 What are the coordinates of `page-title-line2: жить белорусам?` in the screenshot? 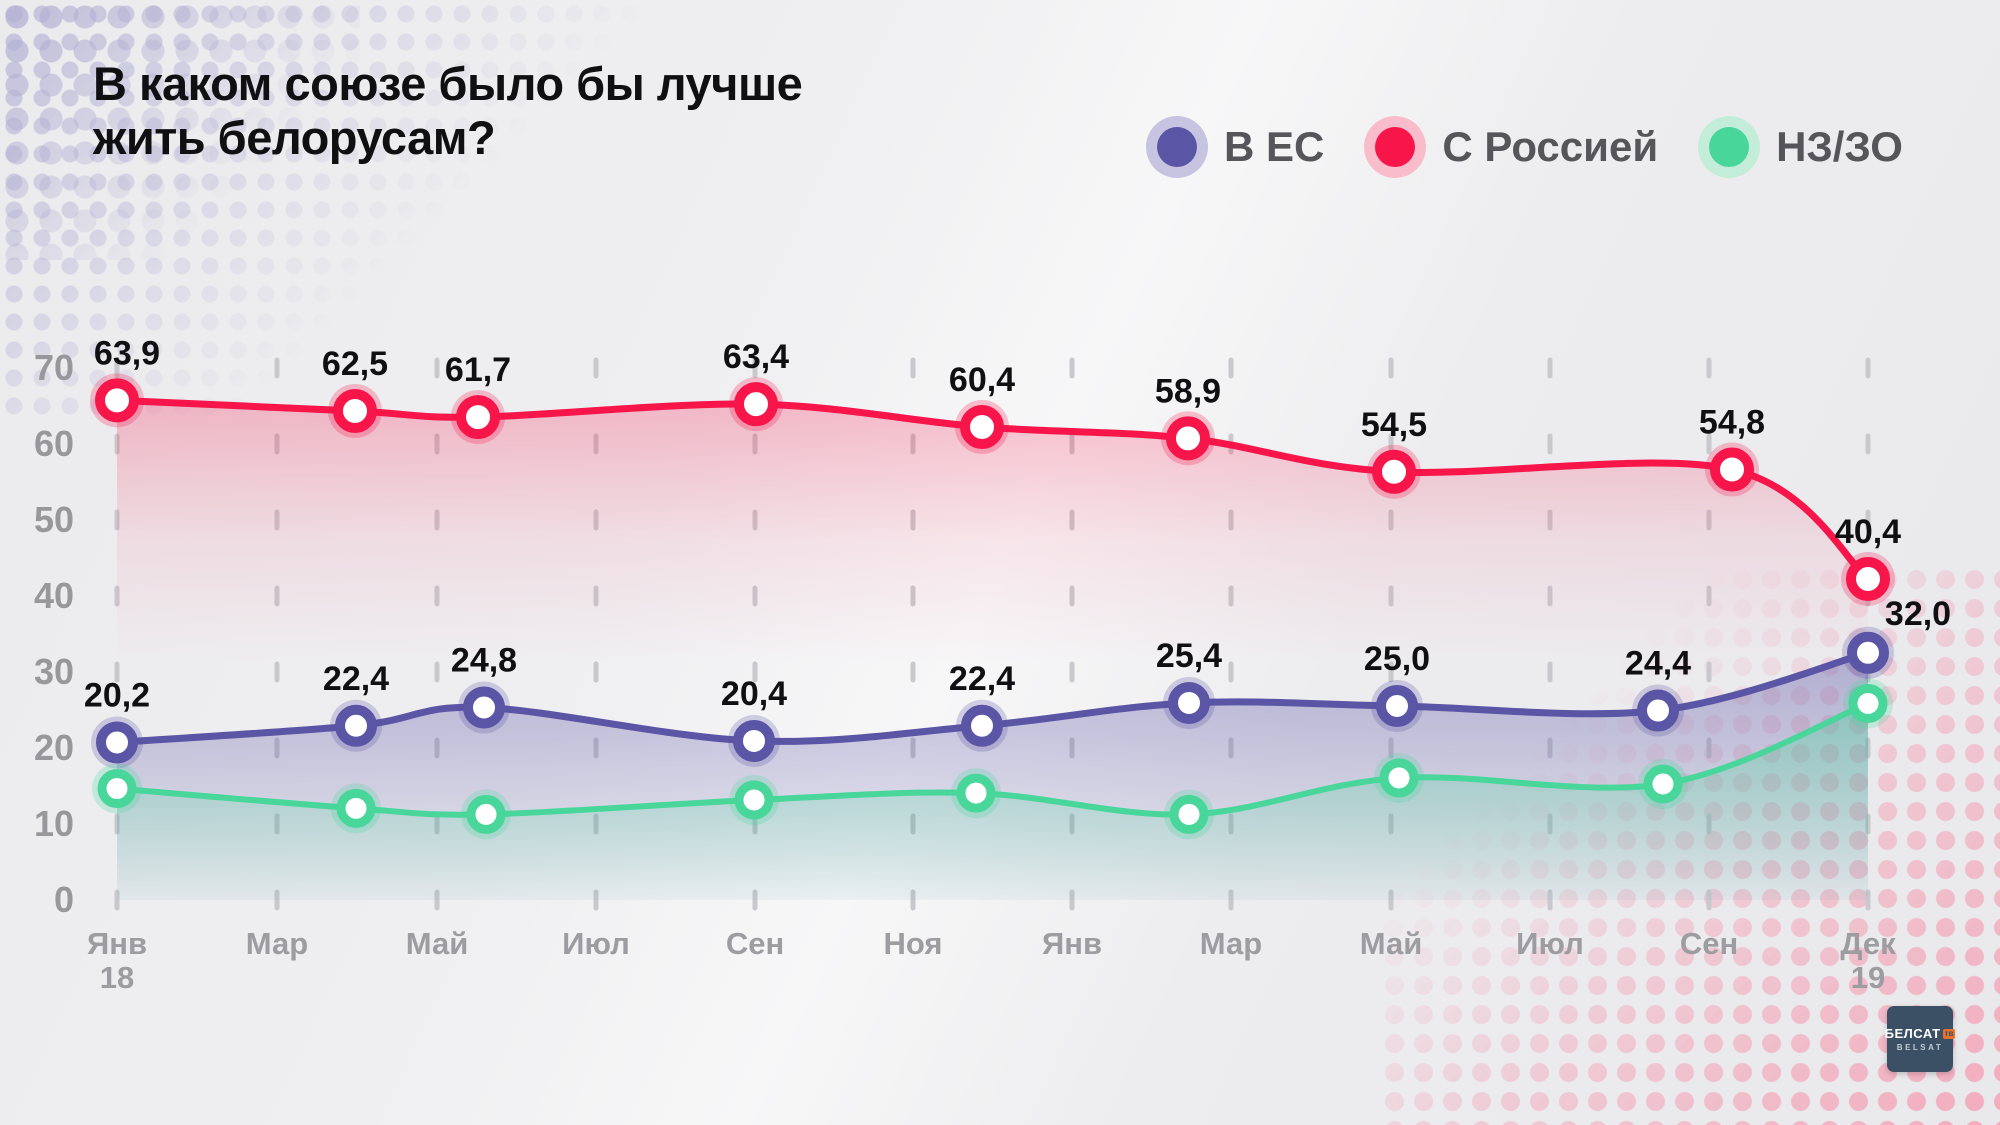 It's located at (294, 137).